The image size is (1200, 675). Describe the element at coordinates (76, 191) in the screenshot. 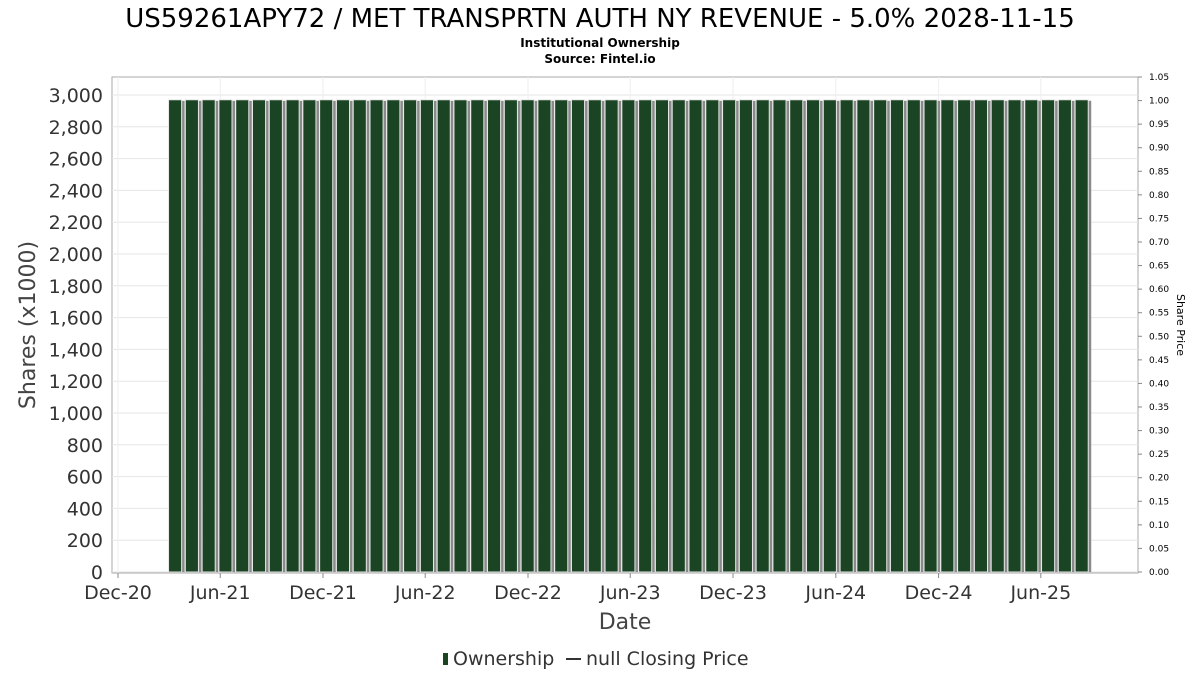

I see `y-tick-label: 2,400` at that location.